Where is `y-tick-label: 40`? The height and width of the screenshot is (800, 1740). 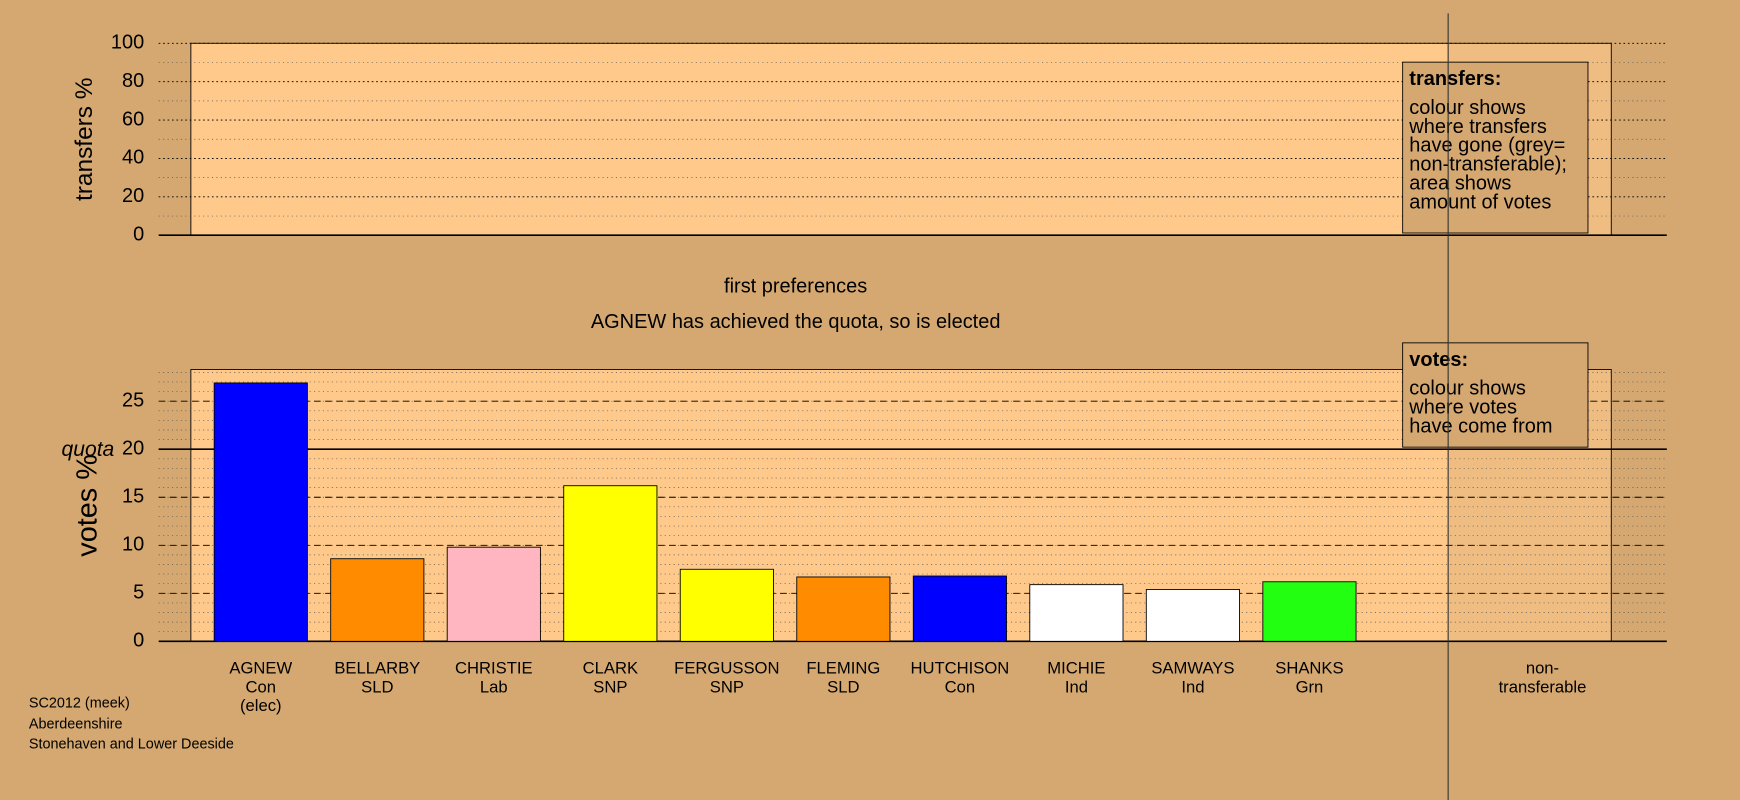
y-tick-label: 40 is located at coordinates (133, 158).